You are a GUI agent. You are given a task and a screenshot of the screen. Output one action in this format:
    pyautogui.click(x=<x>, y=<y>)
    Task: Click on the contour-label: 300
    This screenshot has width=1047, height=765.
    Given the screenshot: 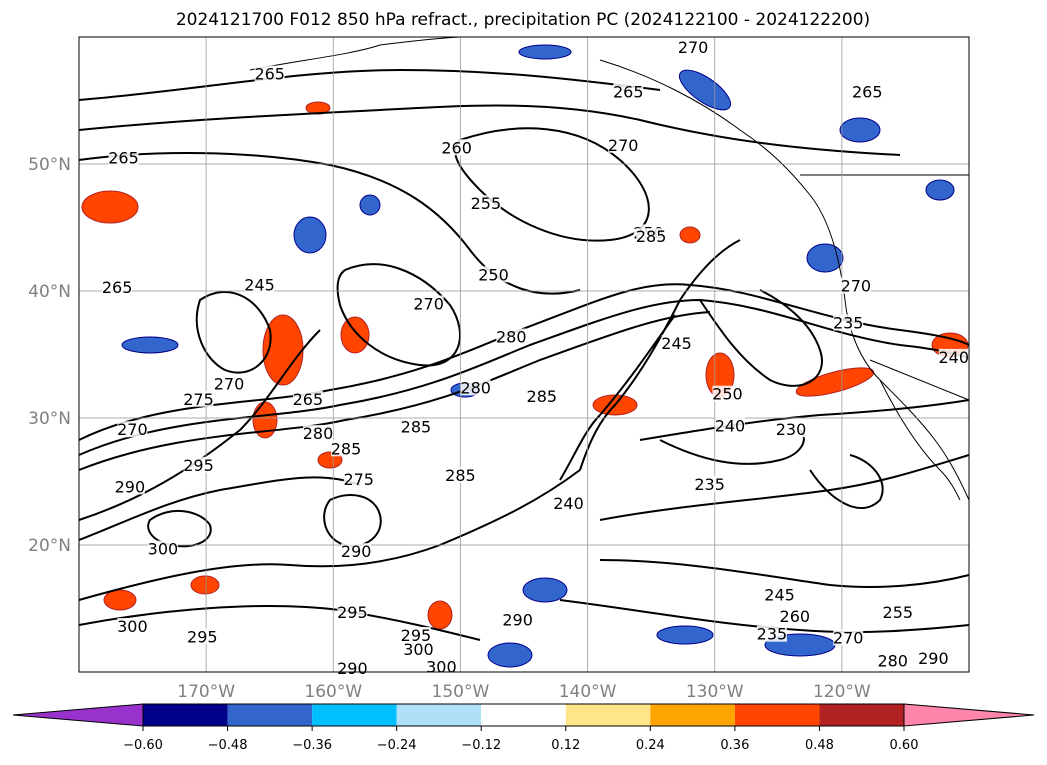 What is the action you would take?
    pyautogui.click(x=132, y=626)
    